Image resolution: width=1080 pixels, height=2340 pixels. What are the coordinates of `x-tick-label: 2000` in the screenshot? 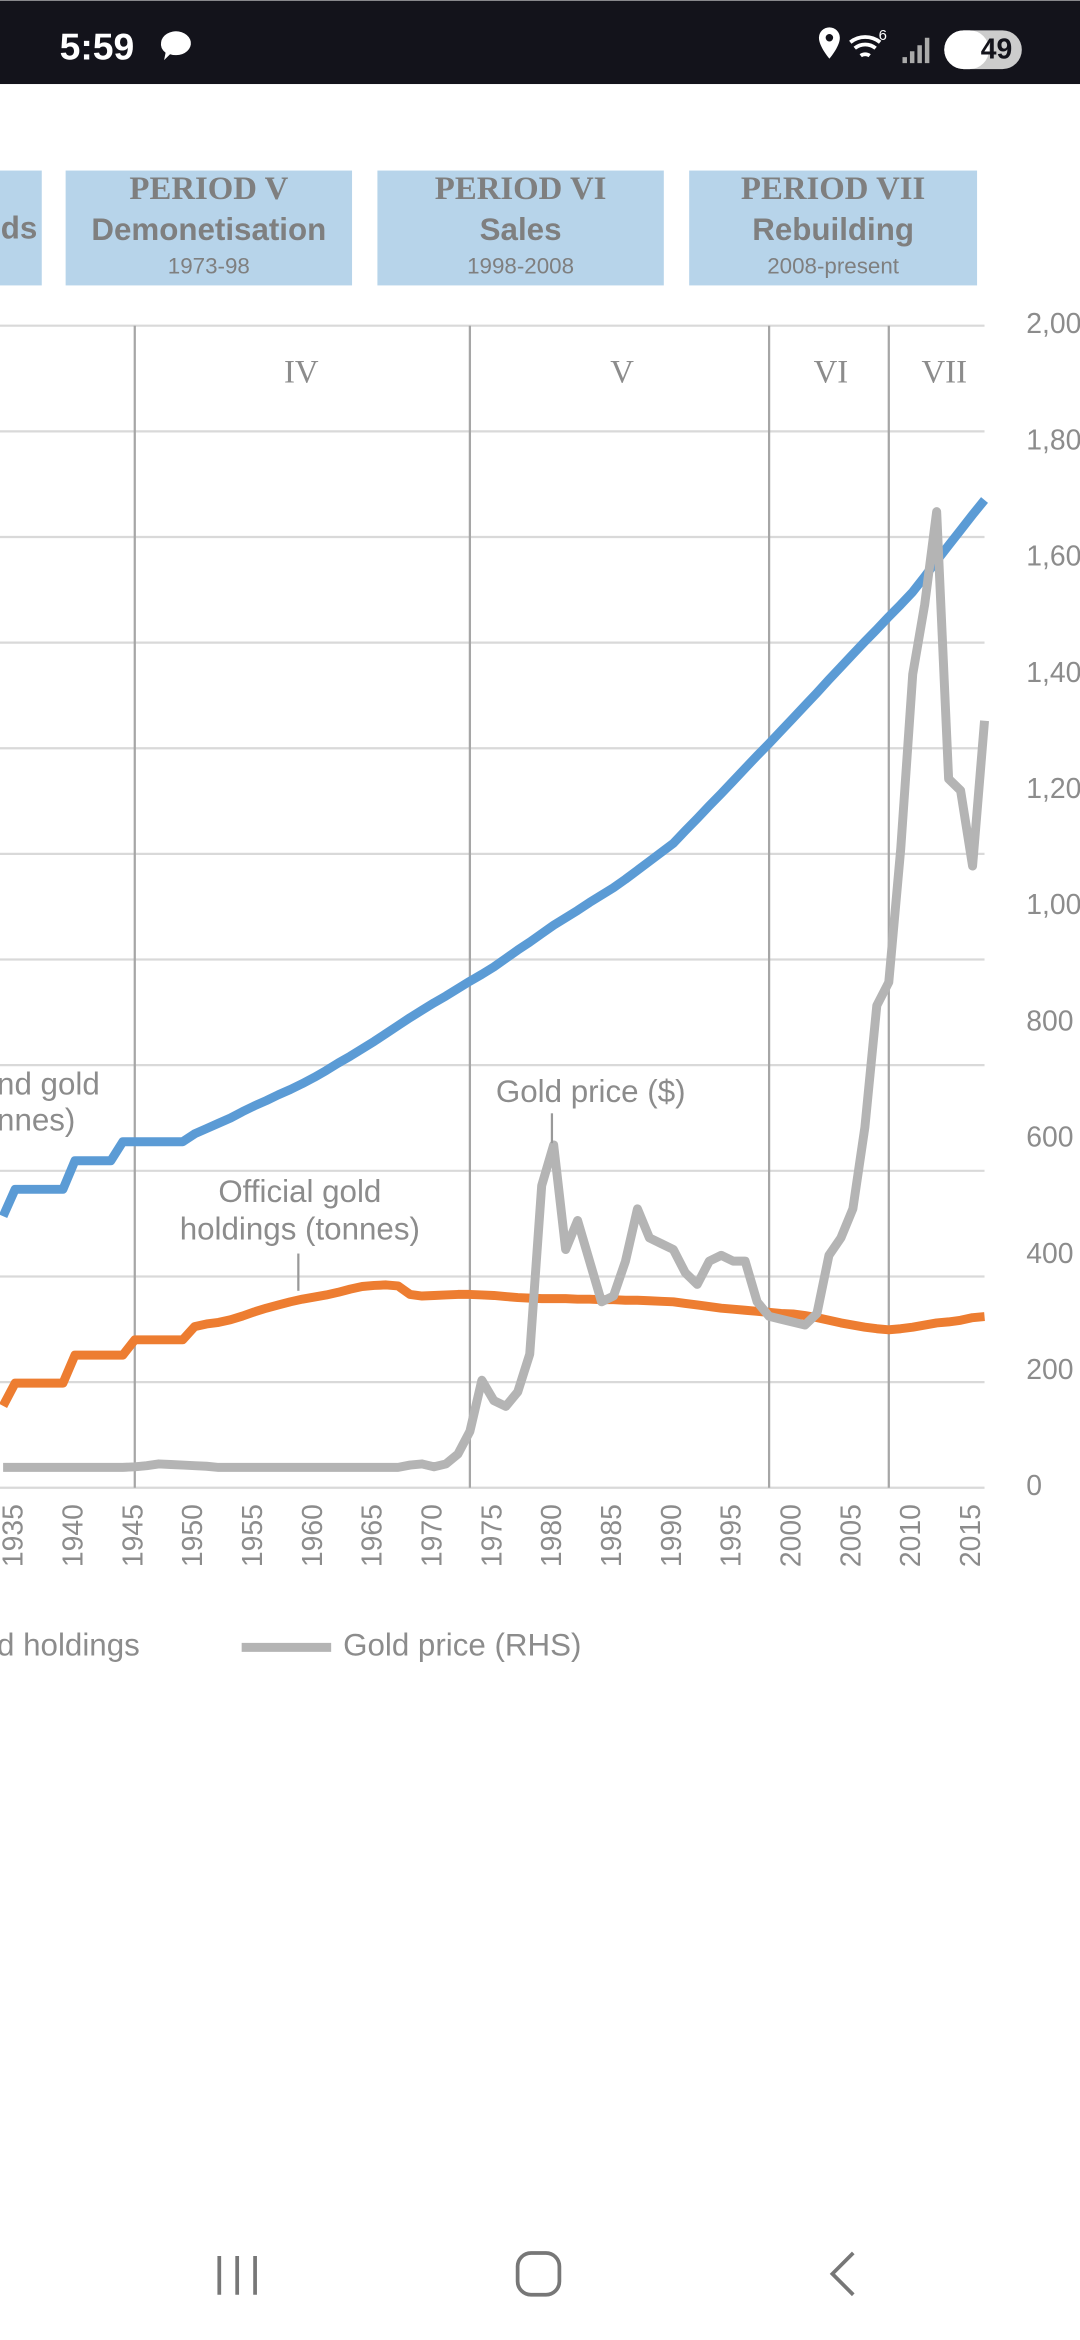 It's located at (792, 1535).